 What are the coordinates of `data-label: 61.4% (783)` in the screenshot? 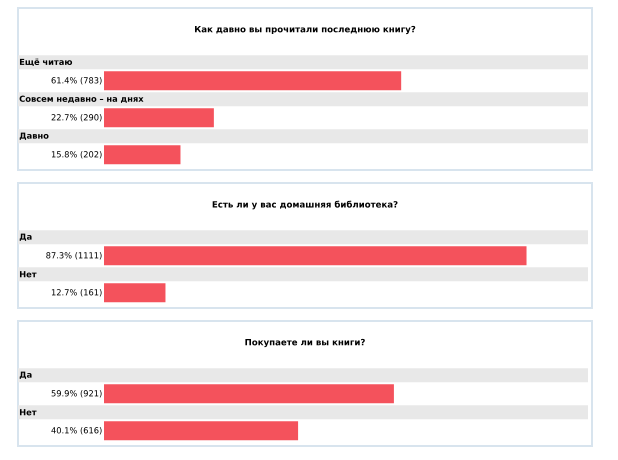 It's located at (77, 80).